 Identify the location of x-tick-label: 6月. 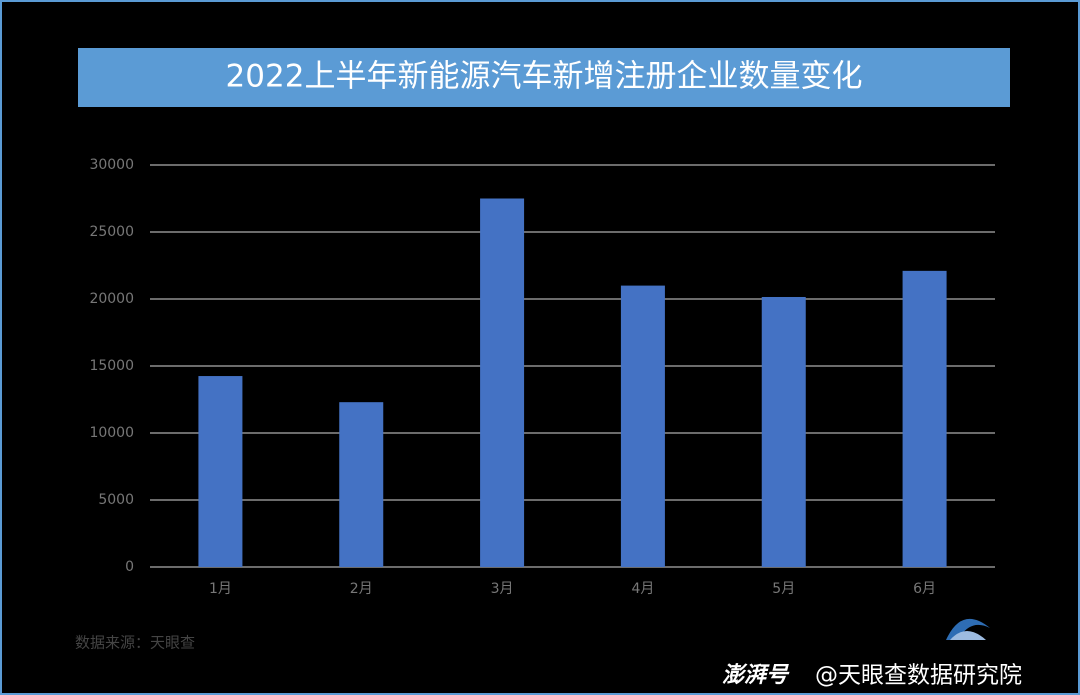
(924, 589).